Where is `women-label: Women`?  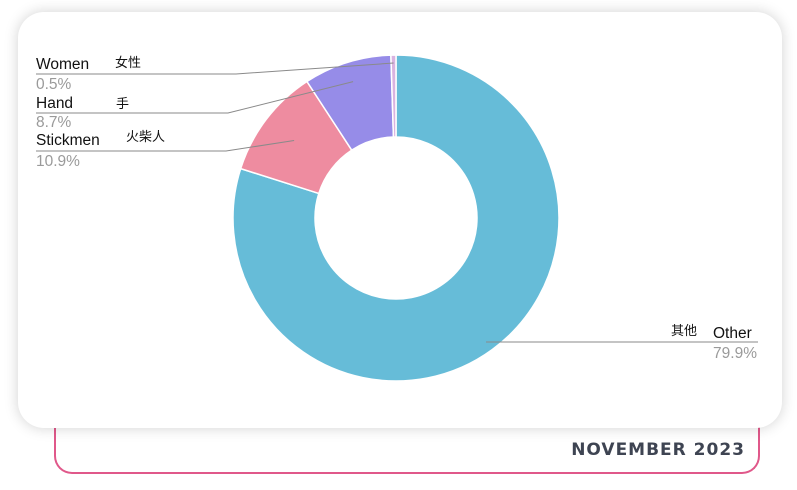 women-label: Women is located at coordinates (62, 64).